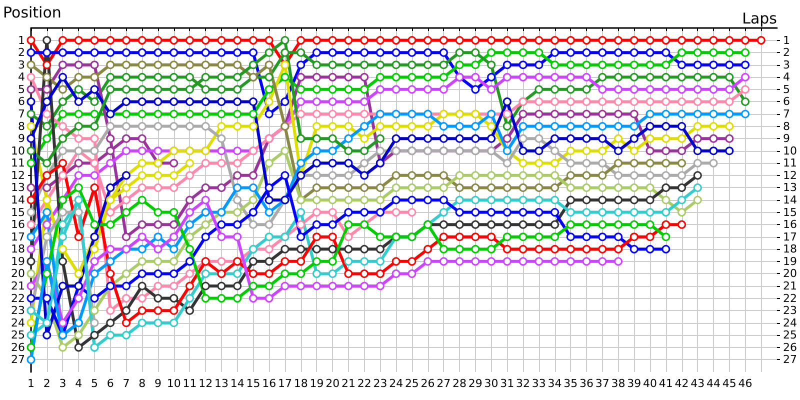 The image size is (800, 400). I want to click on y-tick-label: 26, so click(18, 347).